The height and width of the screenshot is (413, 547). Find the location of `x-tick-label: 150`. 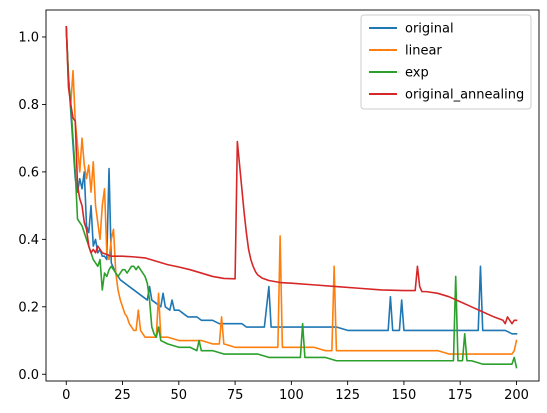

x-tick-label: 150 is located at coordinates (404, 395).